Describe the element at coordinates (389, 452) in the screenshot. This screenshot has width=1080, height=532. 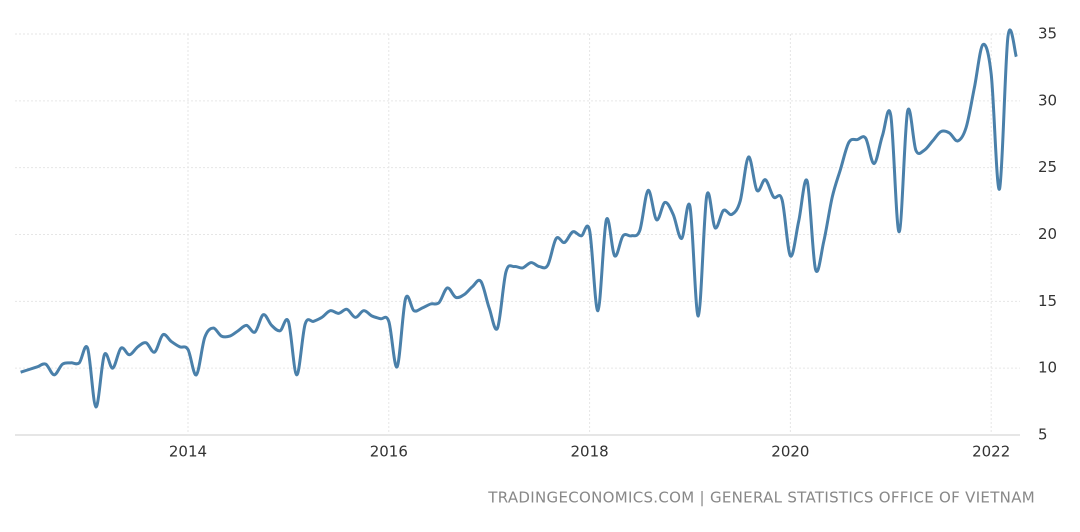
I see `x-tick-label: 2016` at that location.